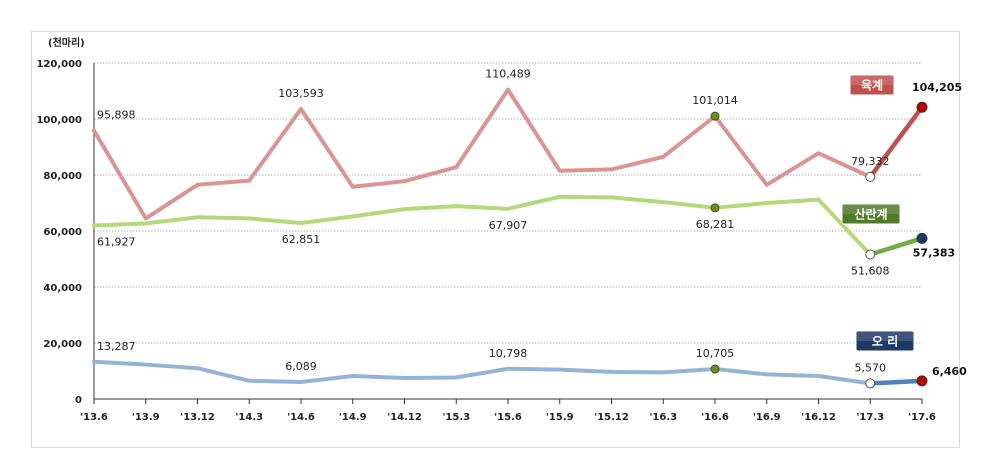 This screenshot has height=463, width=982. What do you see at coordinates (94, 417) in the screenshot?
I see `x-tick-label: '13.6` at bounding box center [94, 417].